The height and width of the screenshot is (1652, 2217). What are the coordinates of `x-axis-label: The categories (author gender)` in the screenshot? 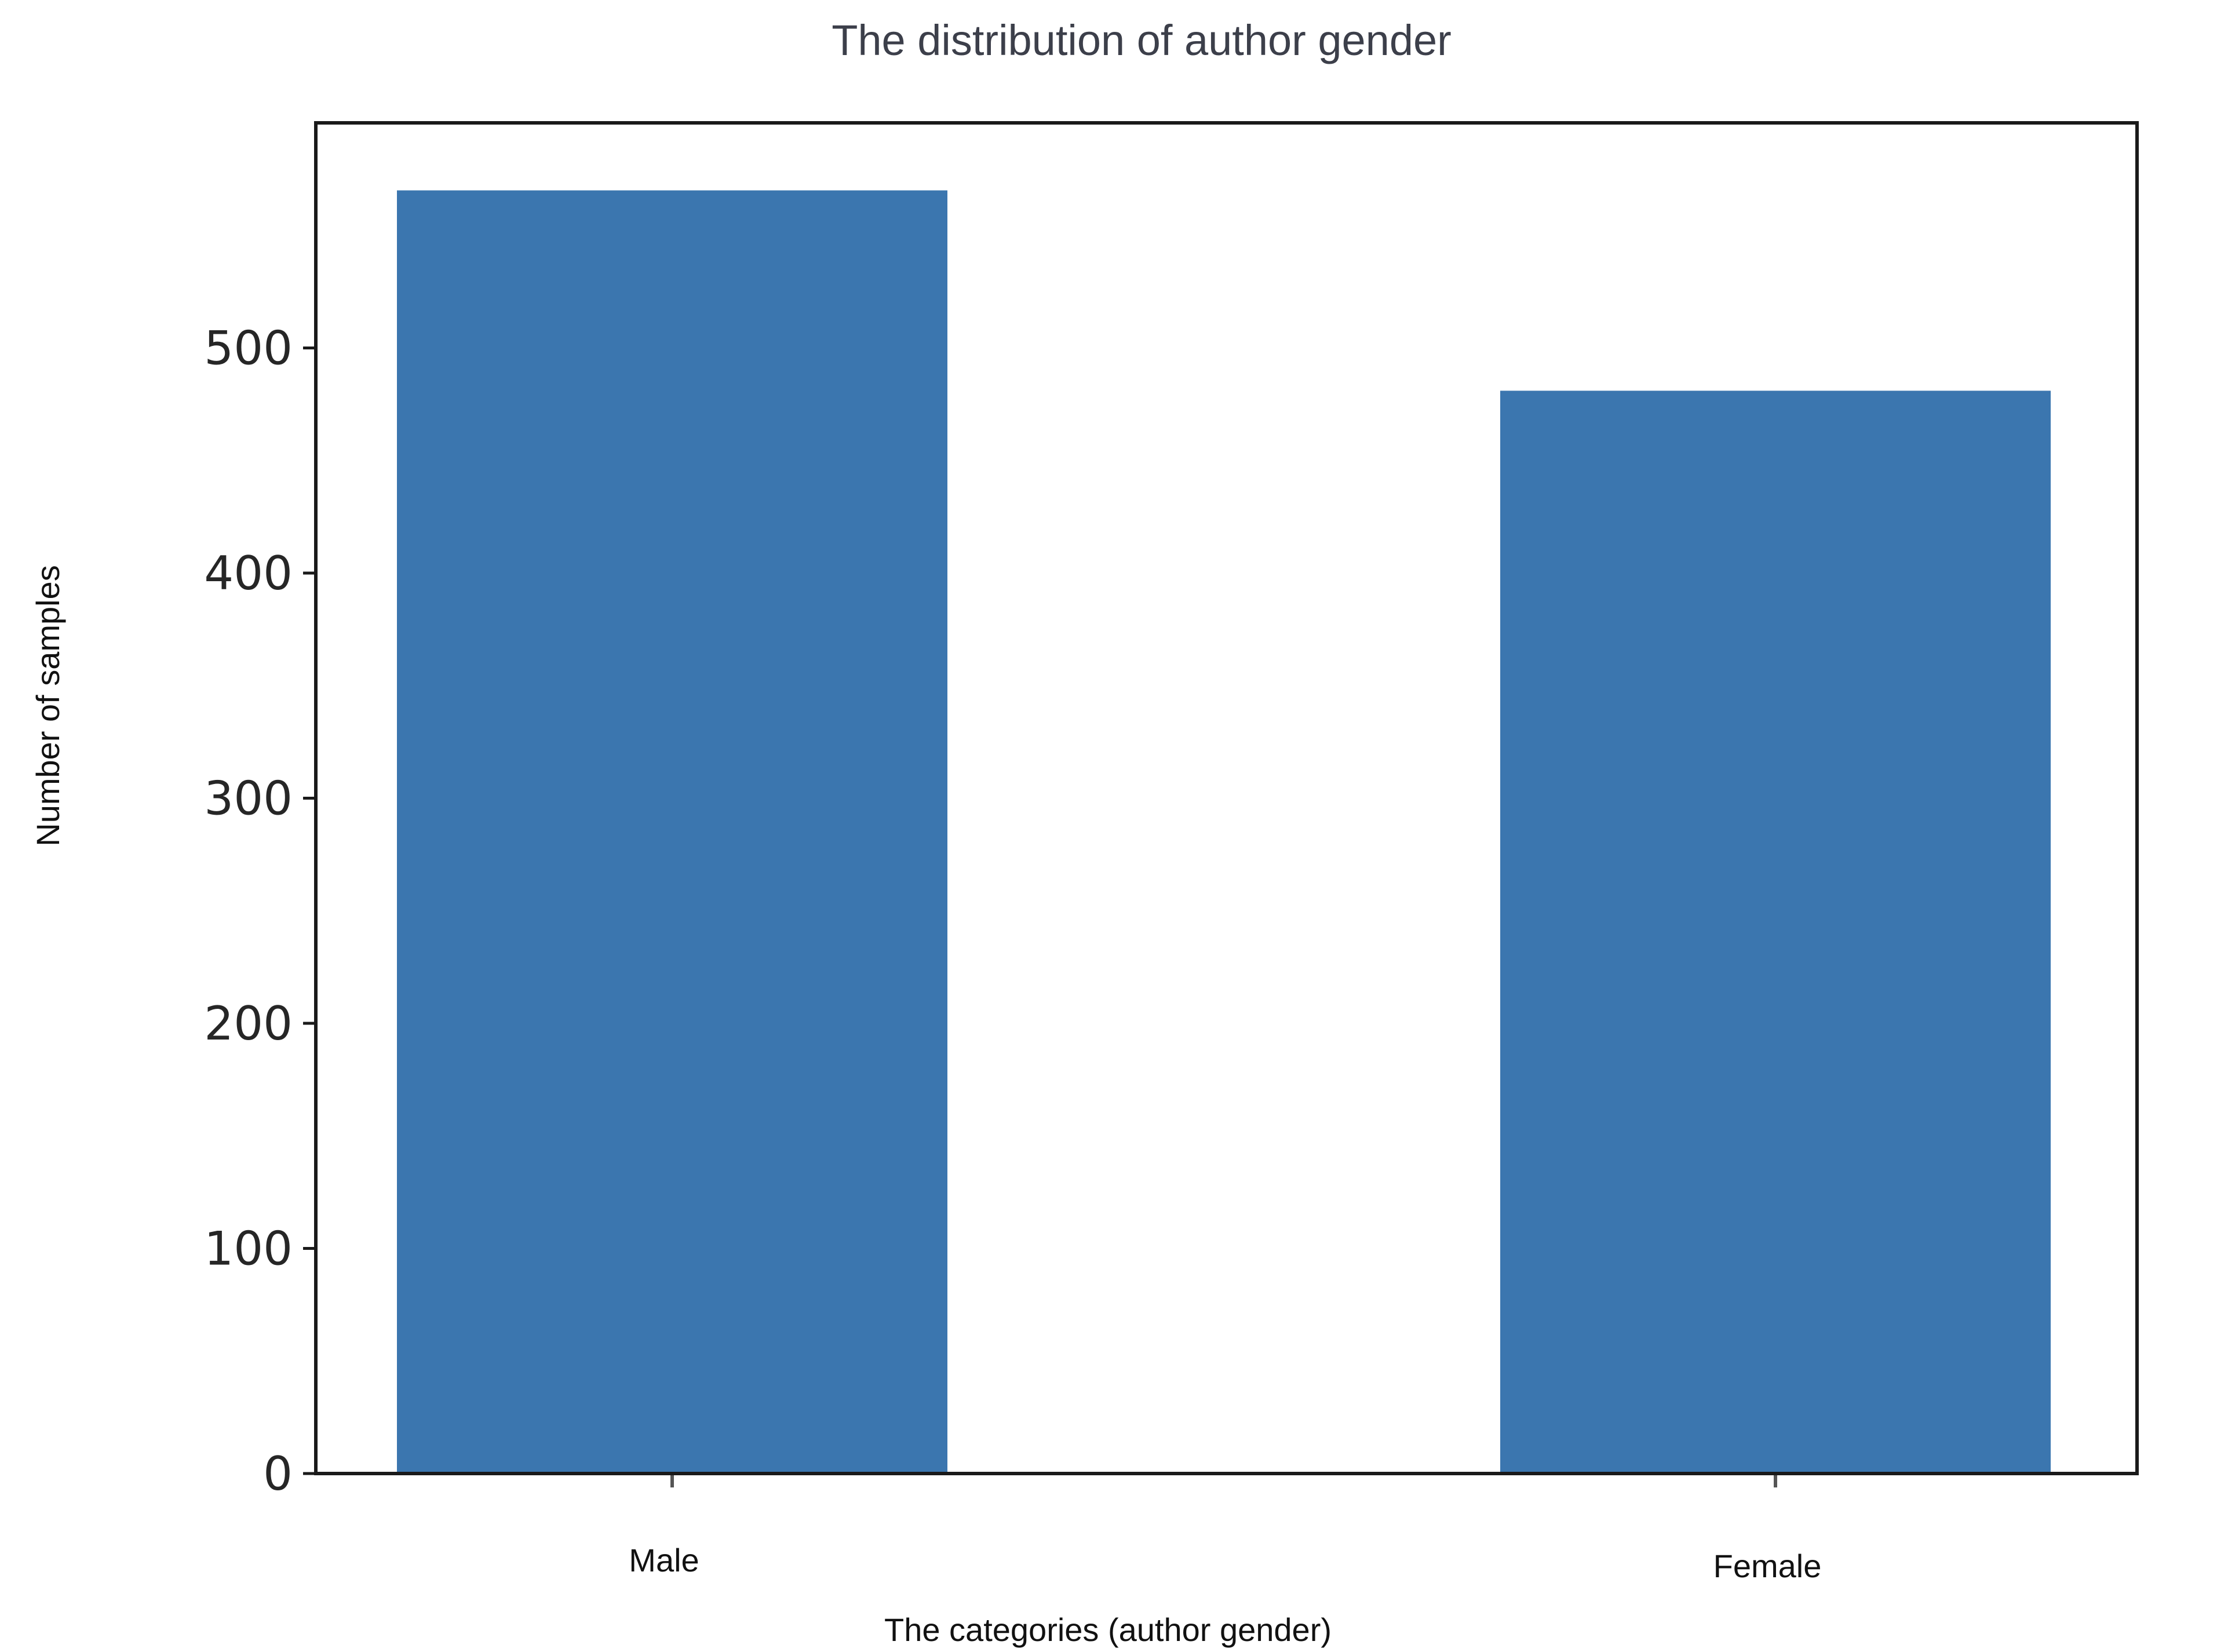 It's located at (1108, 1629).